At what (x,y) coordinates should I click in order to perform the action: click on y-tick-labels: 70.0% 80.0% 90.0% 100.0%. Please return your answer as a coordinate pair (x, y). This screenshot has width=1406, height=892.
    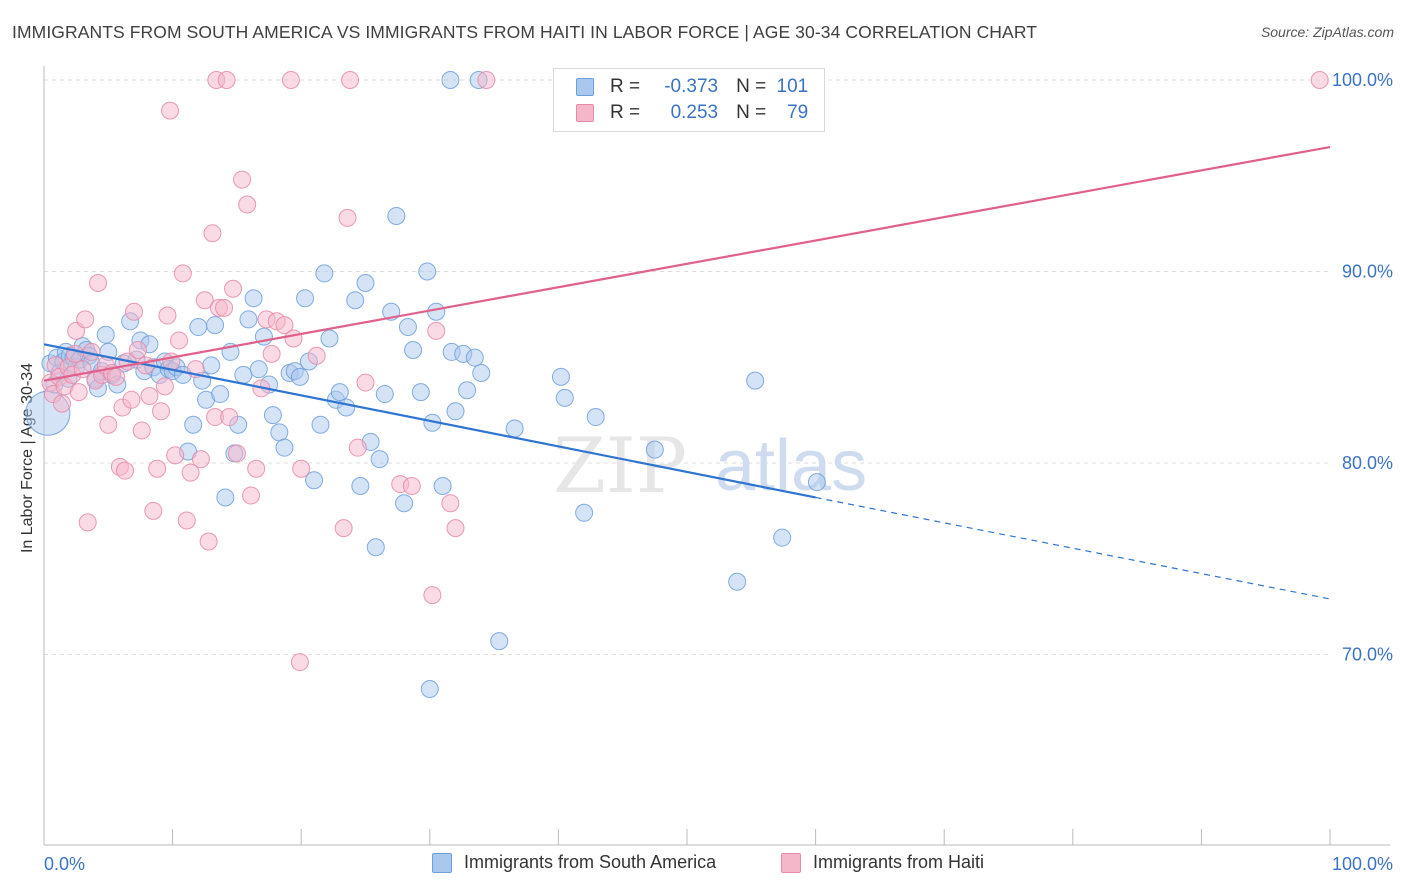
    Looking at the image, I should click on (1362, 367).